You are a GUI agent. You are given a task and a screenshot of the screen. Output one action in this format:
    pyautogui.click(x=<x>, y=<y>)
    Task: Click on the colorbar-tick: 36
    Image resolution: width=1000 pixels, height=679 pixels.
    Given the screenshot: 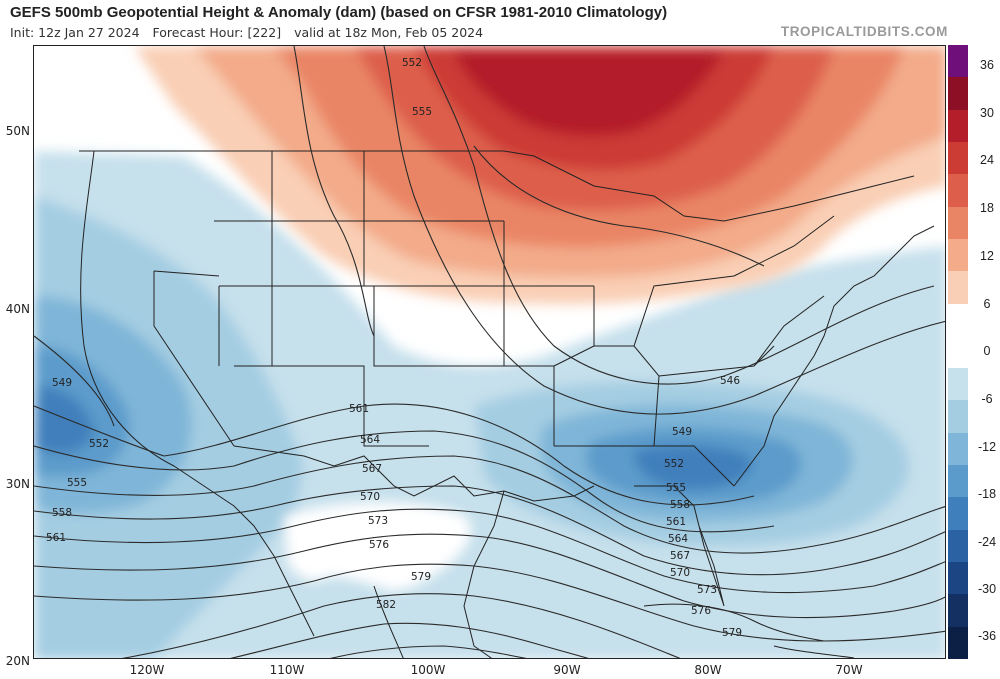 What is the action you would take?
    pyautogui.click(x=987, y=65)
    